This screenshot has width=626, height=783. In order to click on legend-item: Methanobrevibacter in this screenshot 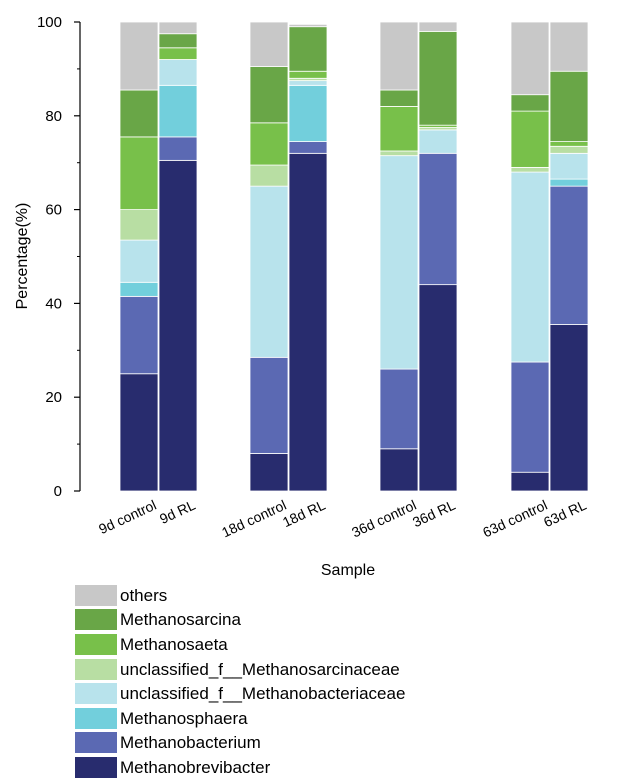, I will do `click(240, 767)`.